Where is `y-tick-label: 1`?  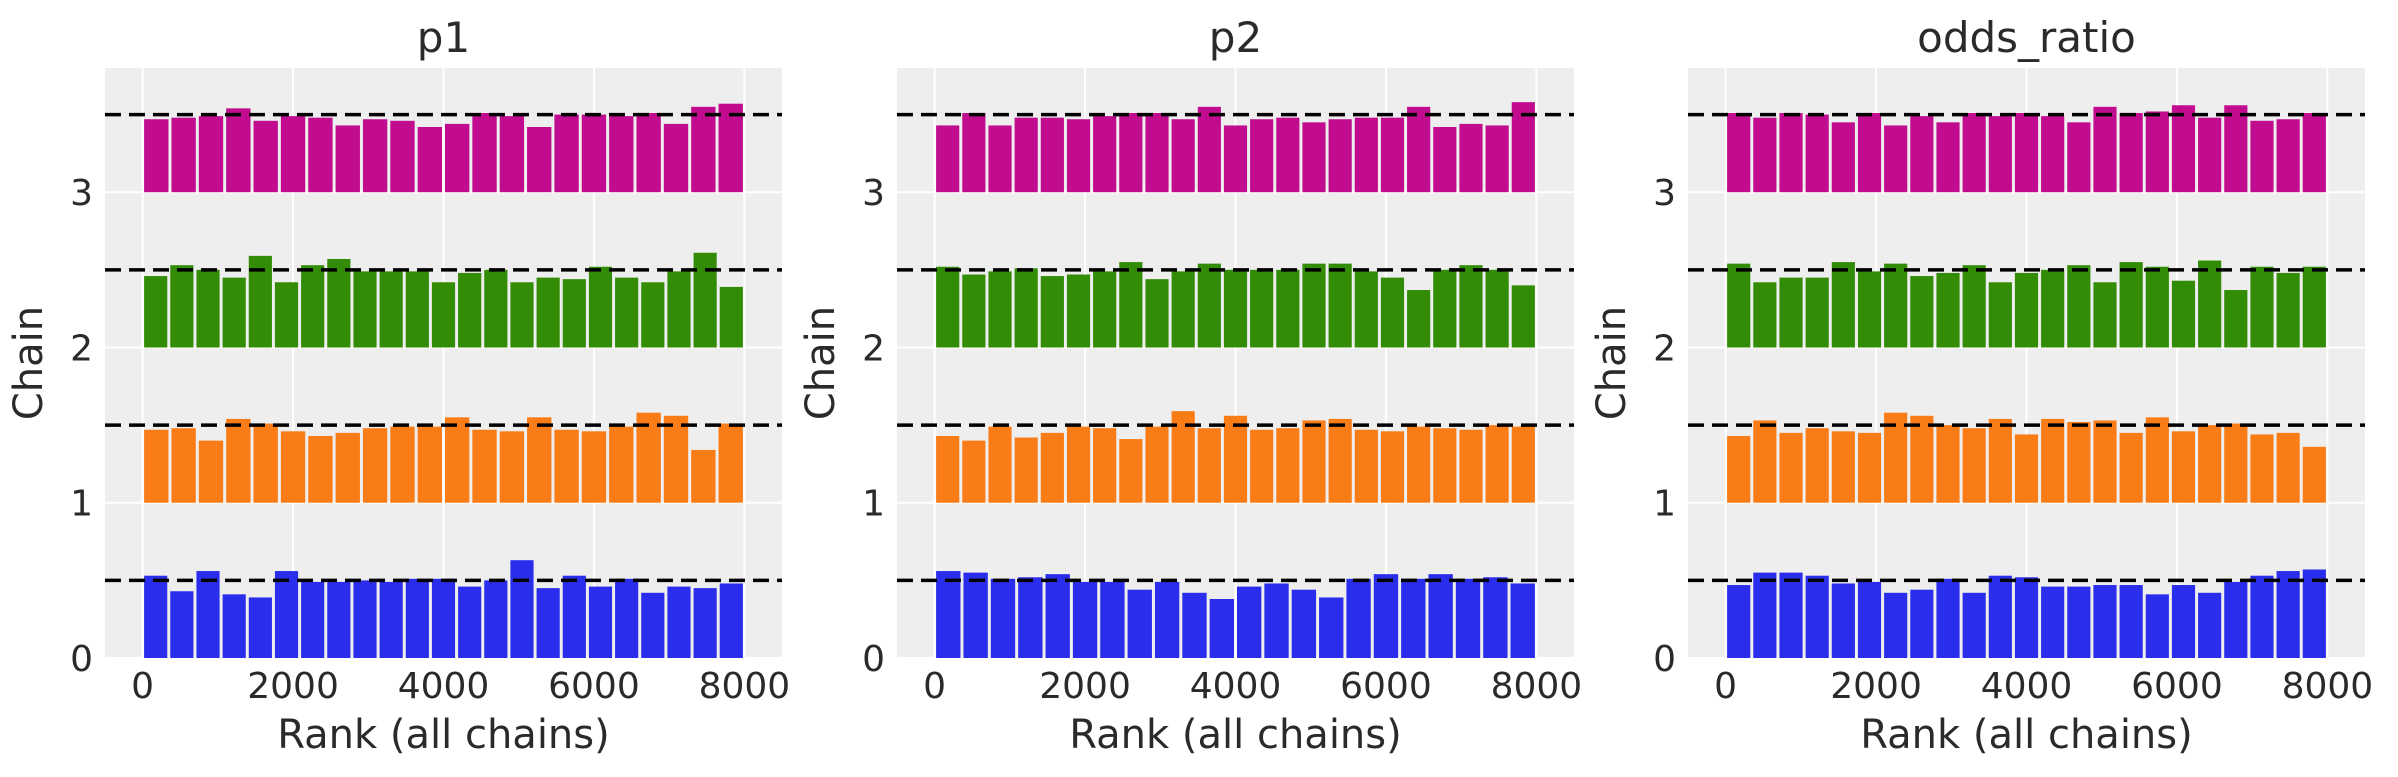
y-tick-label: 1 is located at coordinates (1664, 504).